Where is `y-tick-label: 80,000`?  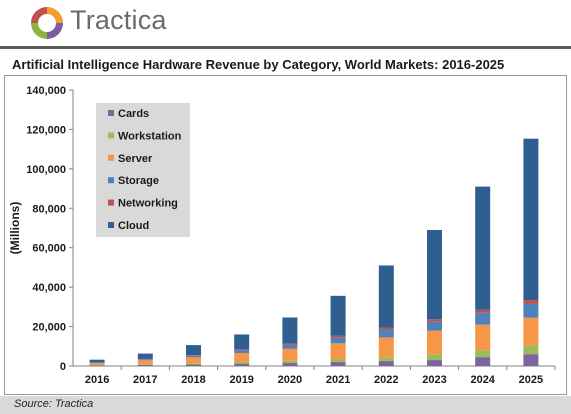 y-tick-label: 80,000 is located at coordinates (49, 209).